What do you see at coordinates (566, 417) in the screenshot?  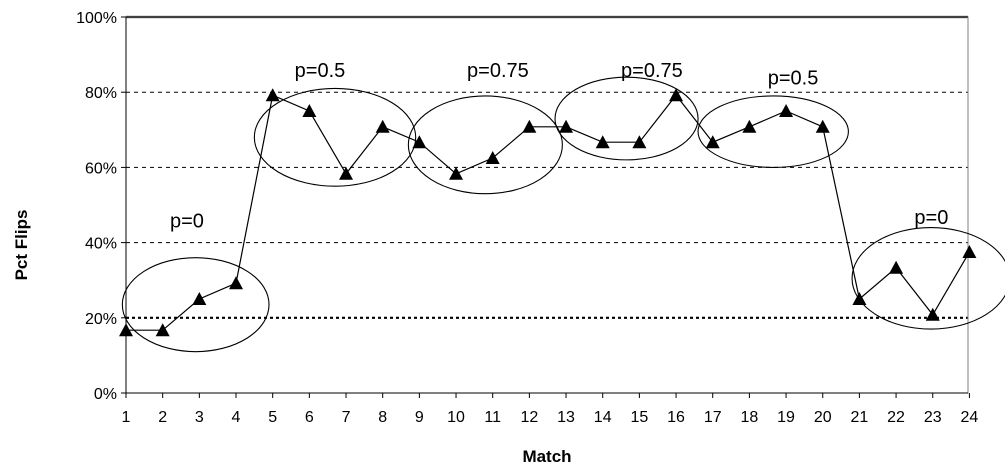 I see `x-tick-label: 13` at bounding box center [566, 417].